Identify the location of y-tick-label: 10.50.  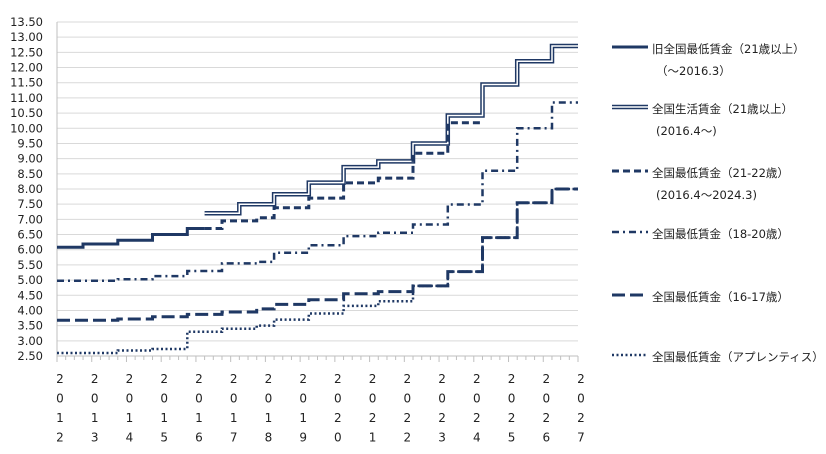
(26, 113).